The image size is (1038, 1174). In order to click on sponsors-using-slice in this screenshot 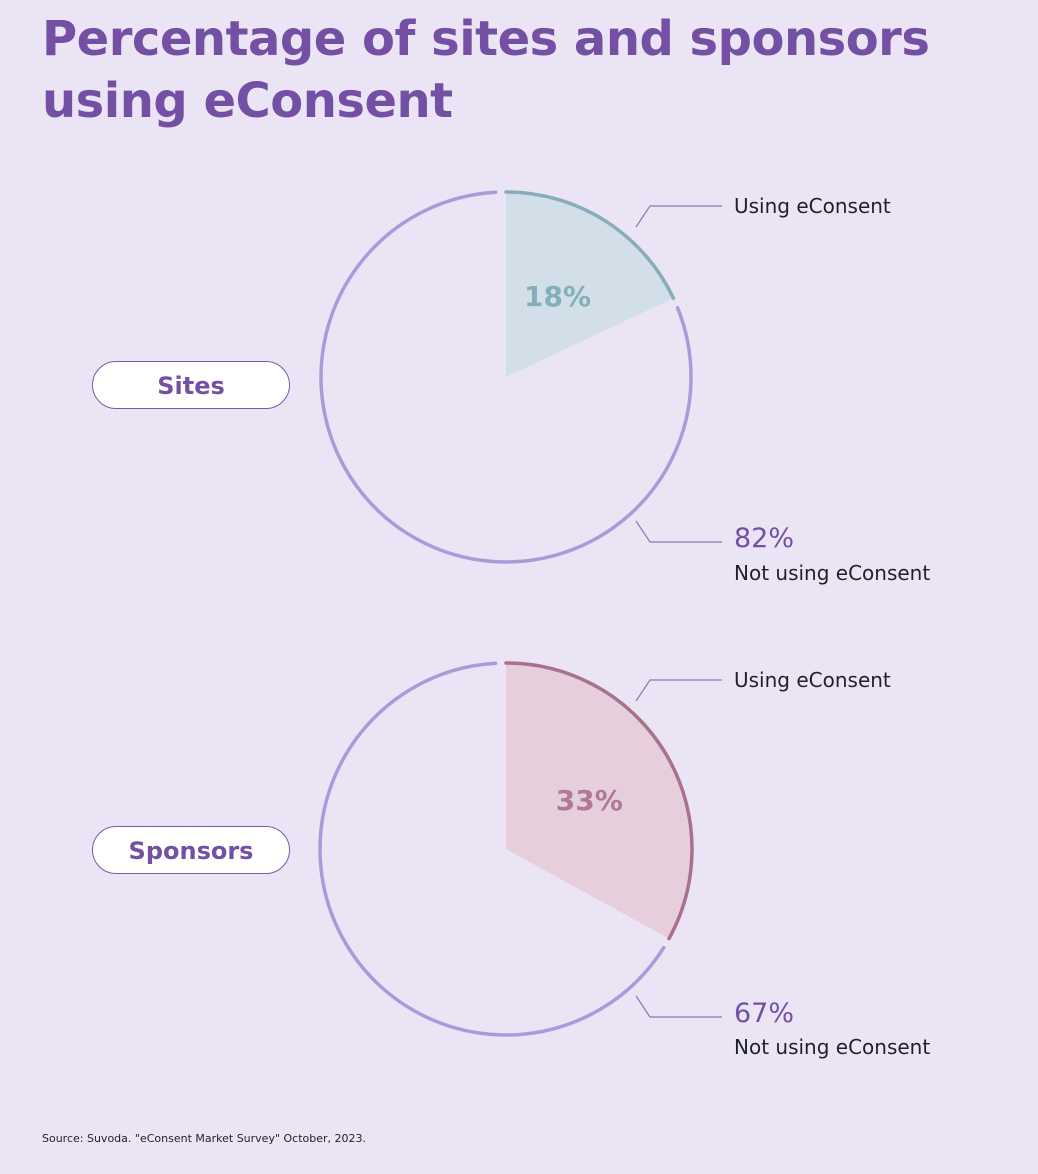, I will do `click(599, 801)`.